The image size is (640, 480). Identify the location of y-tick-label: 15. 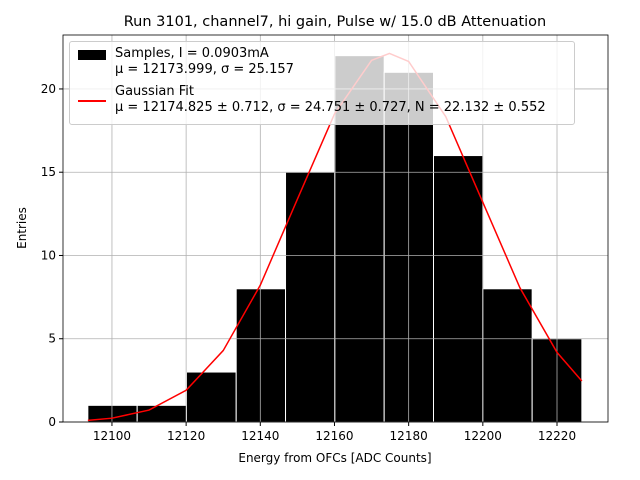
(48, 172).